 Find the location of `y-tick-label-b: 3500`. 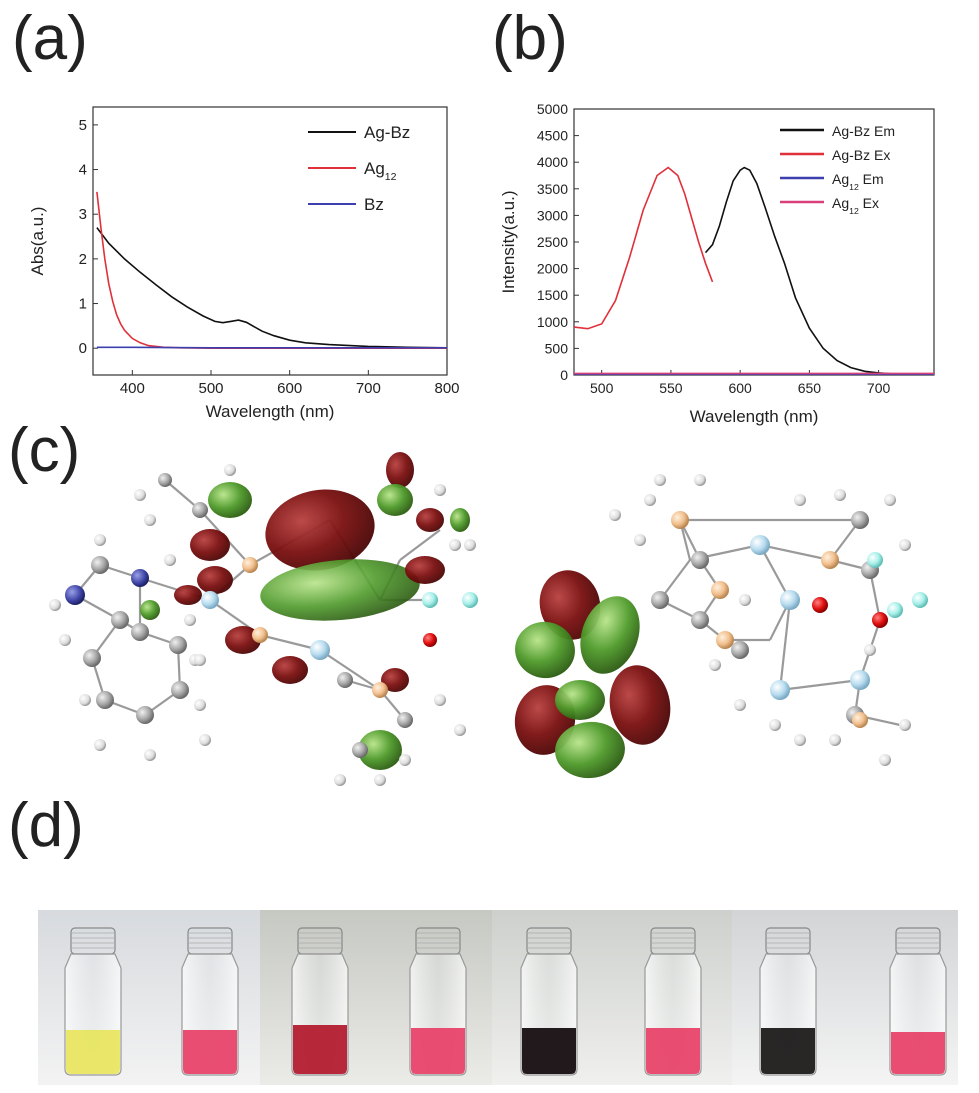

y-tick-label-b: 3500 is located at coordinates (552, 189).